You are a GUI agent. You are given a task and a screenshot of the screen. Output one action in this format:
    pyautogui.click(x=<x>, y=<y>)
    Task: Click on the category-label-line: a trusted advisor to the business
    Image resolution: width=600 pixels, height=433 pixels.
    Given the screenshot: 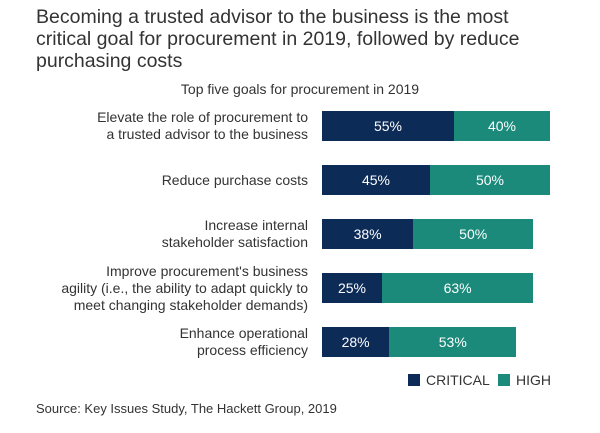 What is the action you would take?
    pyautogui.click(x=207, y=134)
    